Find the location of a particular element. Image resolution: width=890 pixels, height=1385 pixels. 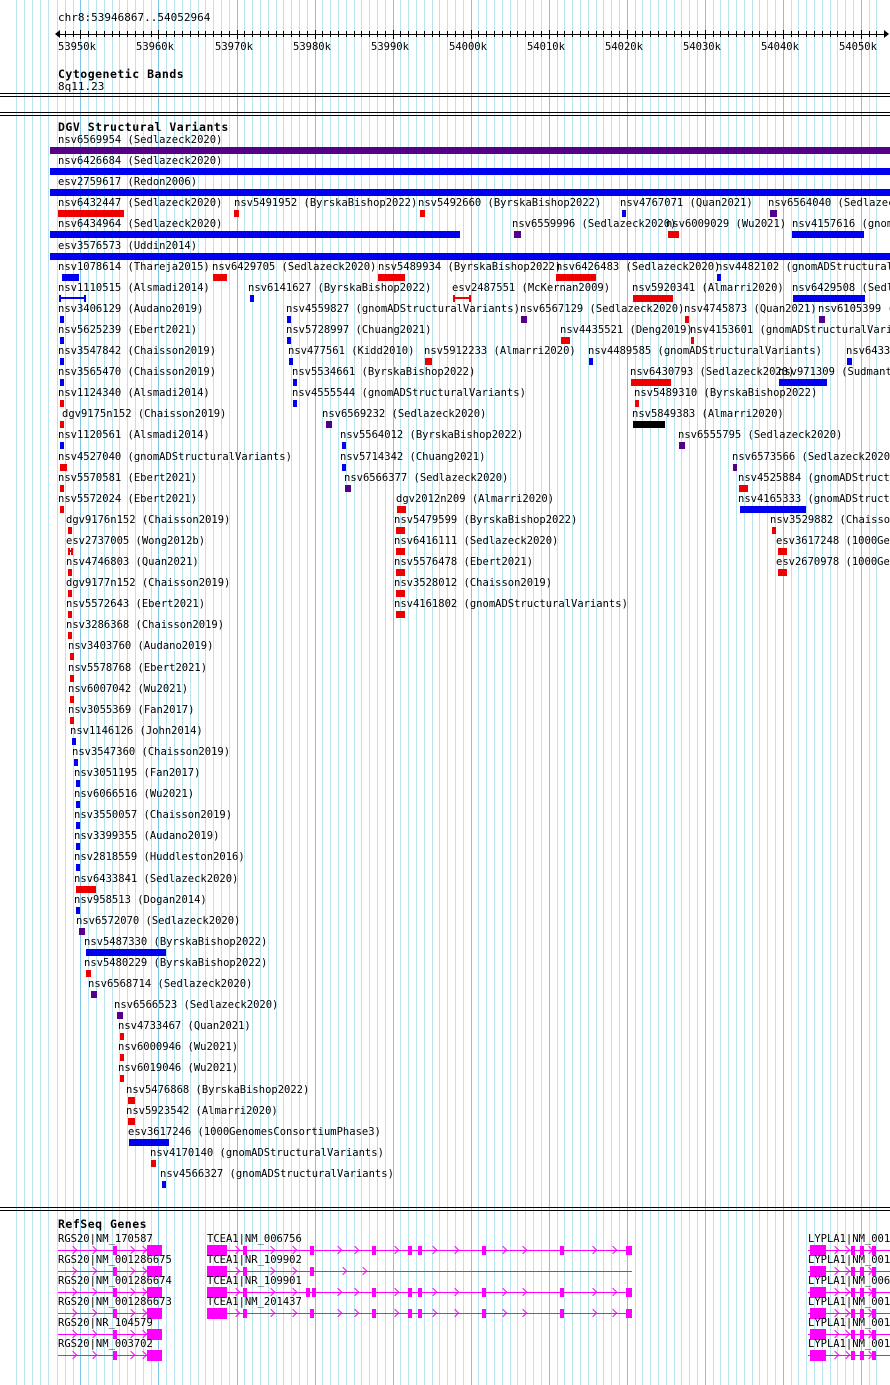

dgv-variant-label: nsv5912233 (Almarri2020) is located at coordinates (500, 351).